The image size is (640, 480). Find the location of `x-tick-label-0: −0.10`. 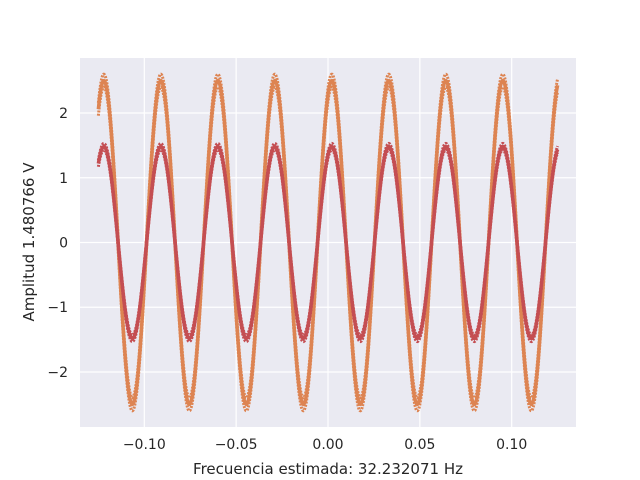

x-tick-label-0: −0.10 is located at coordinates (144, 445).